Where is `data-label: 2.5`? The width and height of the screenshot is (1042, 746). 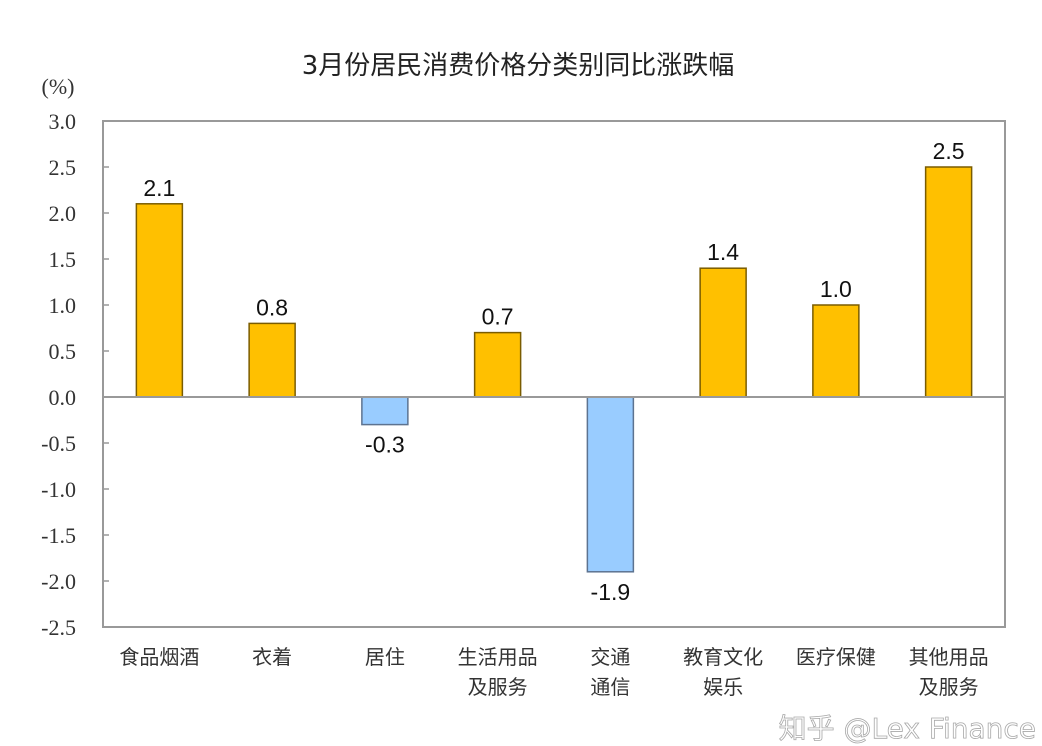 data-label: 2.5 is located at coordinates (949, 151).